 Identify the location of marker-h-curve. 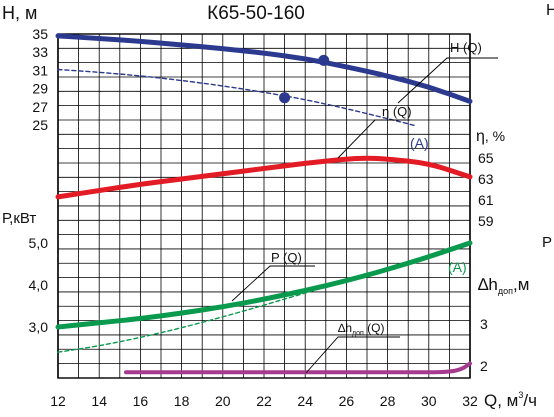
(324, 60).